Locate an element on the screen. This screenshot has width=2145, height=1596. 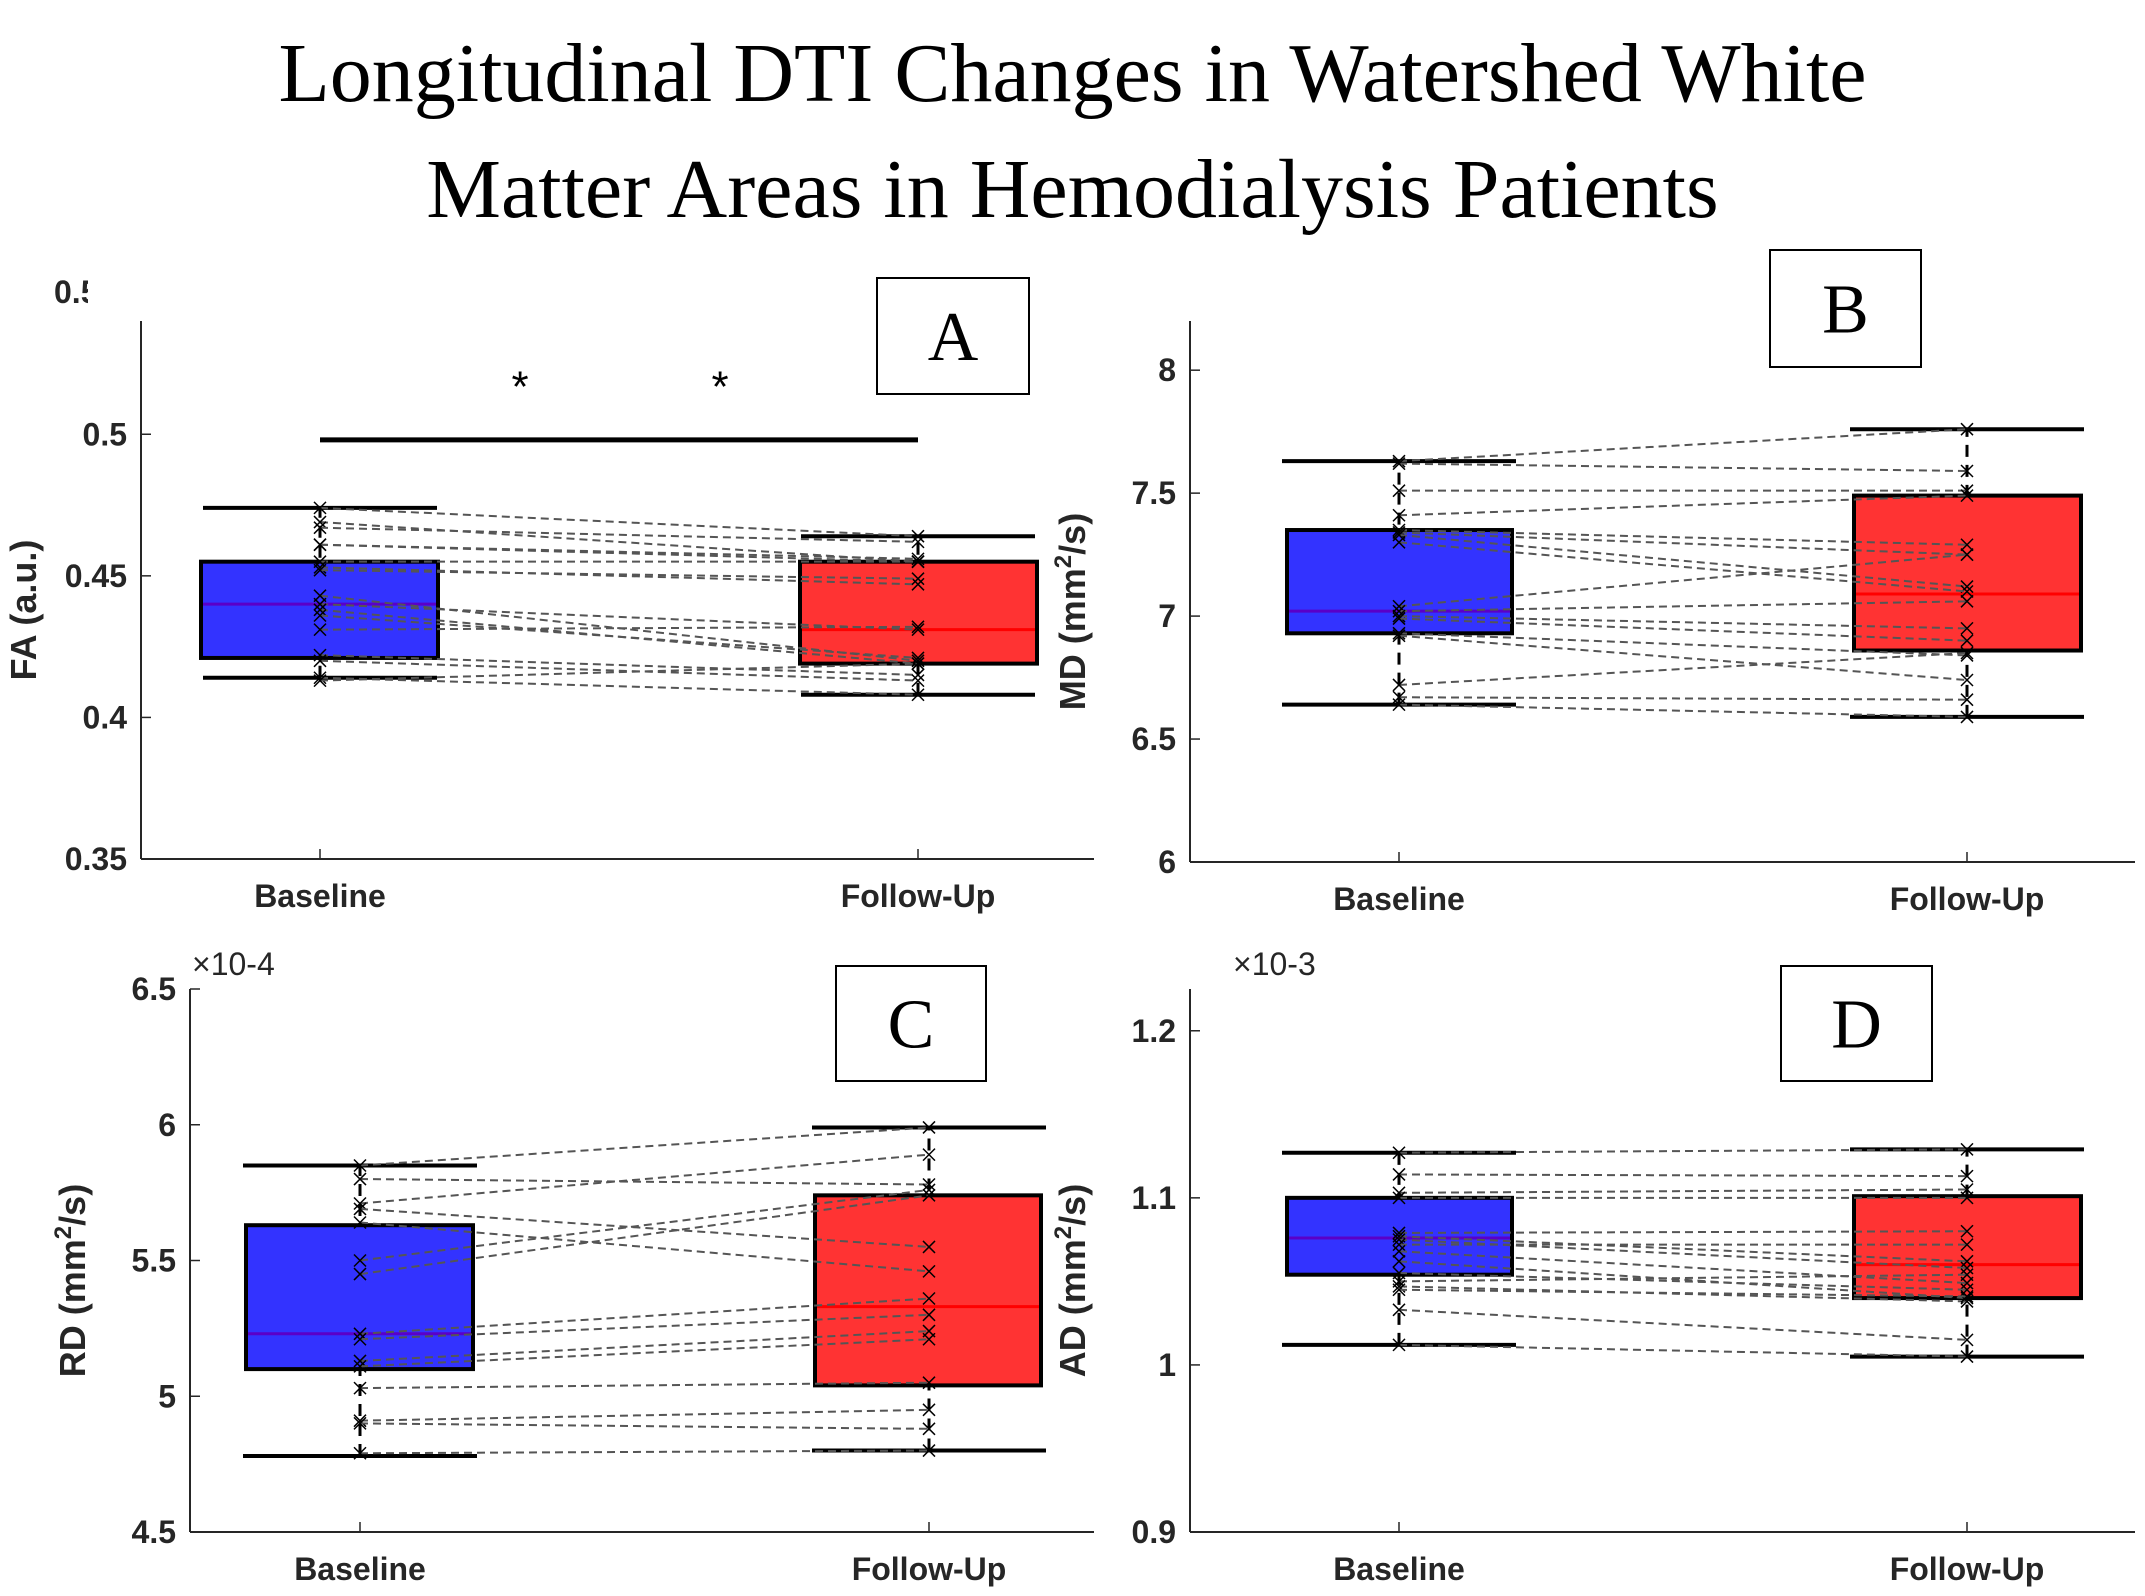
box-follow-up is located at coordinates (918, 612).